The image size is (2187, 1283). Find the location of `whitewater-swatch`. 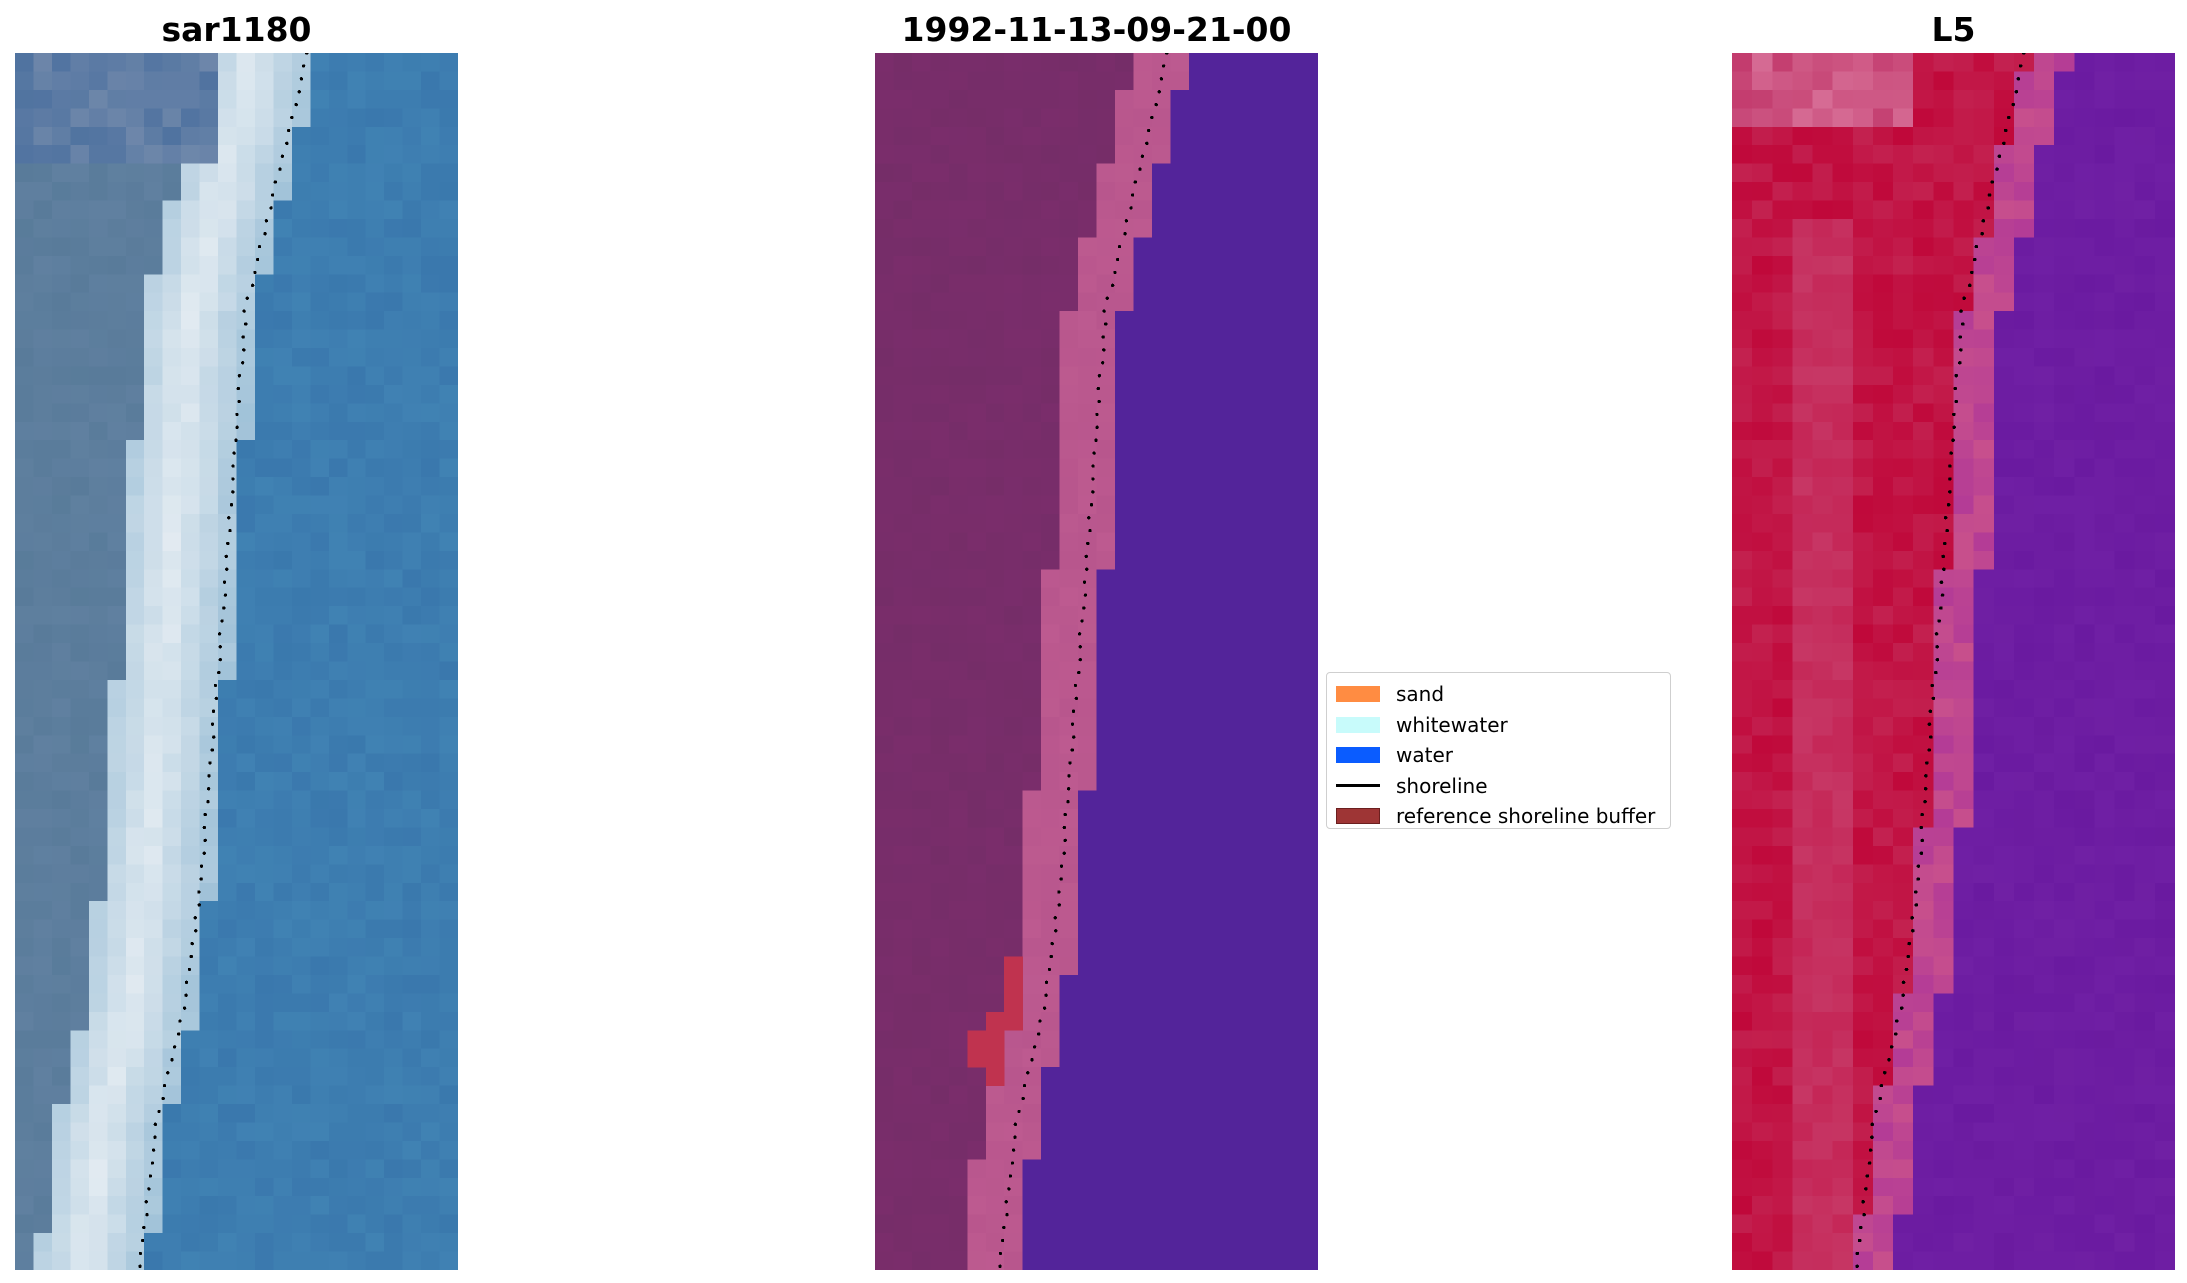

whitewater-swatch is located at coordinates (1357, 724).